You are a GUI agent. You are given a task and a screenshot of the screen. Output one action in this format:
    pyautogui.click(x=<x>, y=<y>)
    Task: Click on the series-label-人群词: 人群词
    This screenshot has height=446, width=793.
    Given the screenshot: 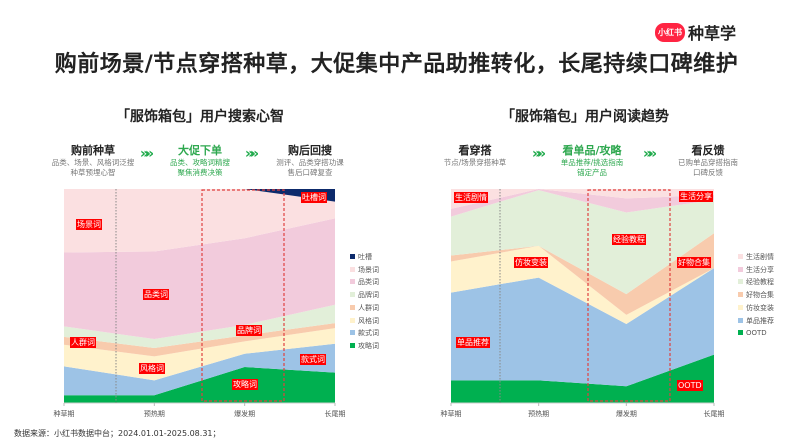 What is the action you would take?
    pyautogui.click(x=83, y=342)
    